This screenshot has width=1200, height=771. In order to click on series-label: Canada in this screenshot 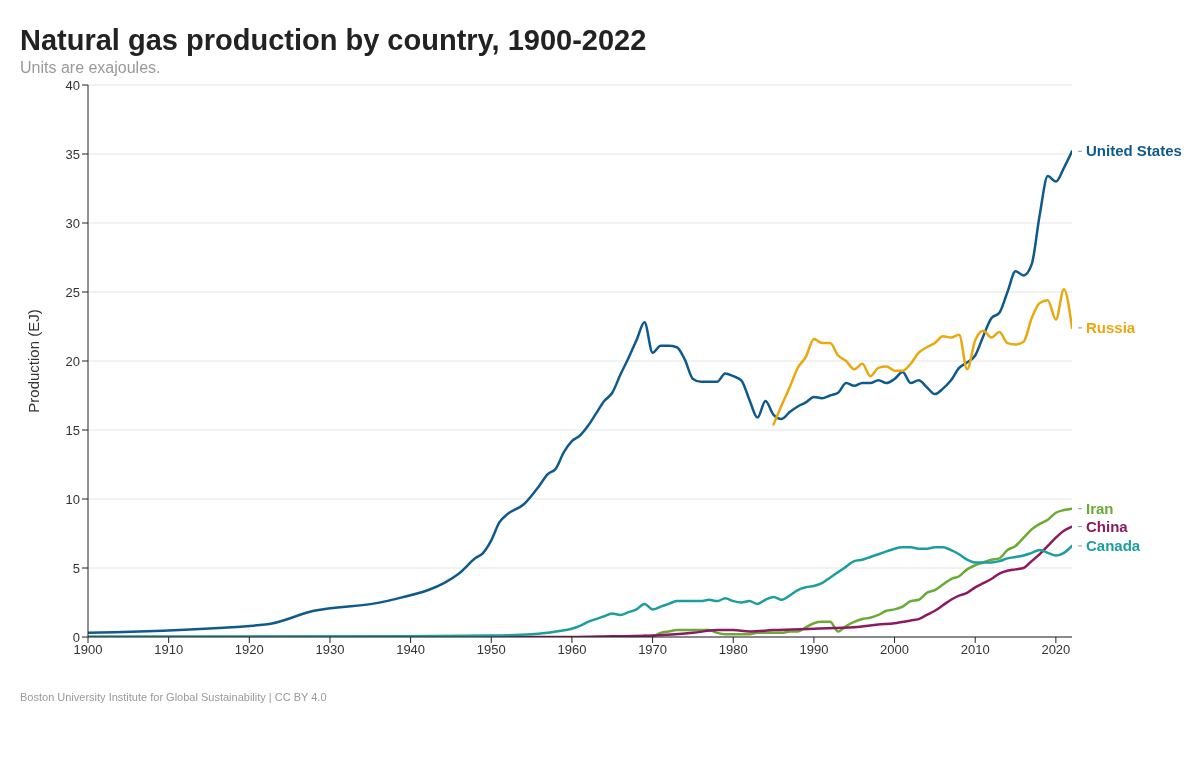, I will do `click(1113, 546)`.